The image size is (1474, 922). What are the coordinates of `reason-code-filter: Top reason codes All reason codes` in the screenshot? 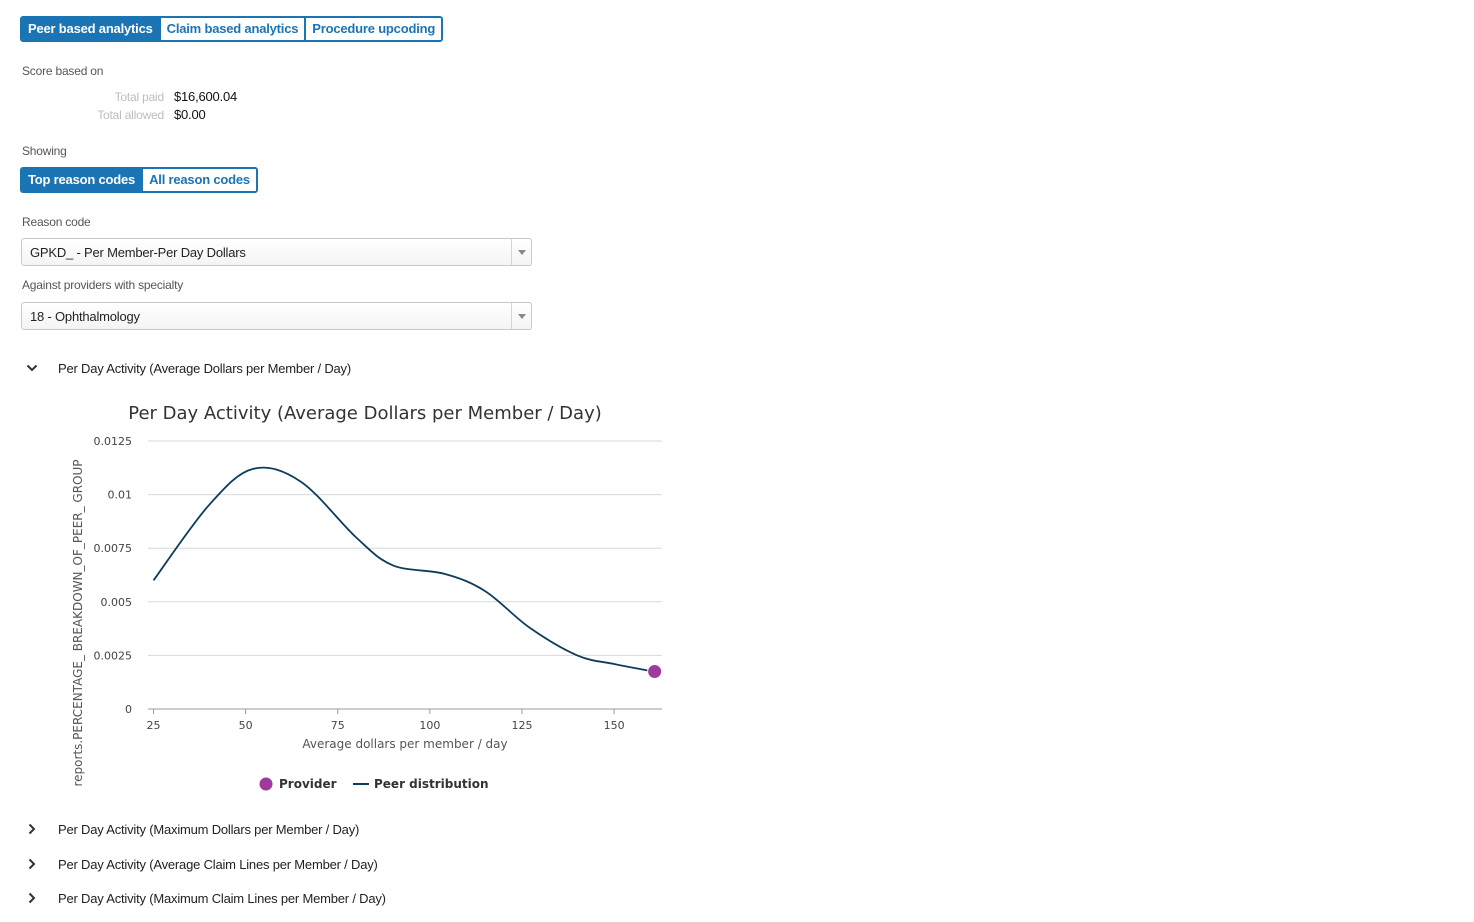 It's located at (139, 180).